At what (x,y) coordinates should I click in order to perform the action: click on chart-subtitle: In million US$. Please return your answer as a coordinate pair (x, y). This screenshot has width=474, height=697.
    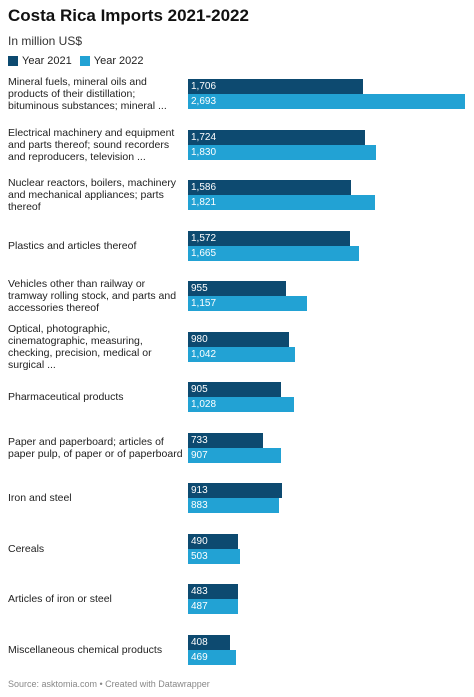
    Looking at the image, I should click on (45, 41).